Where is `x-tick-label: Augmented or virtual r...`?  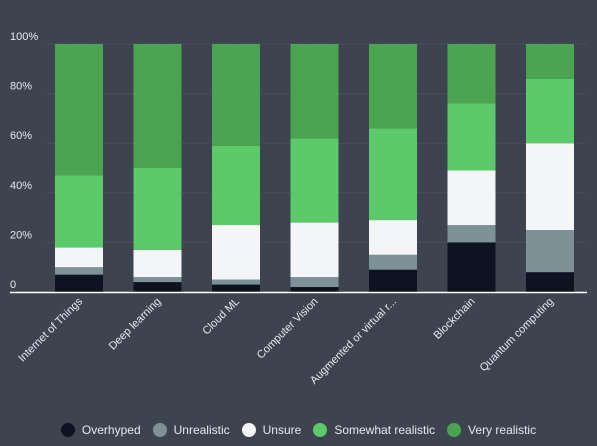
x-tick-label: Augmented or virtual r... is located at coordinates (353, 341).